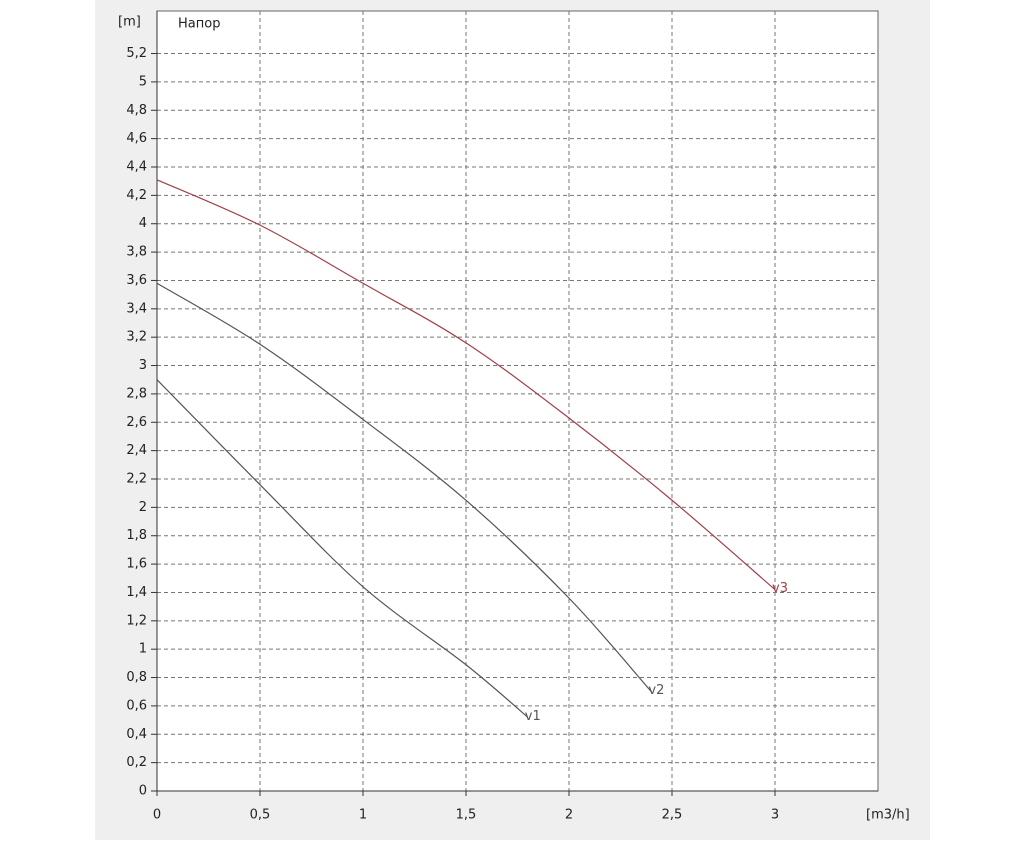 Image resolution: width=1027 pixels, height=844 pixels. I want to click on y-tick-label: 2, so click(143, 507).